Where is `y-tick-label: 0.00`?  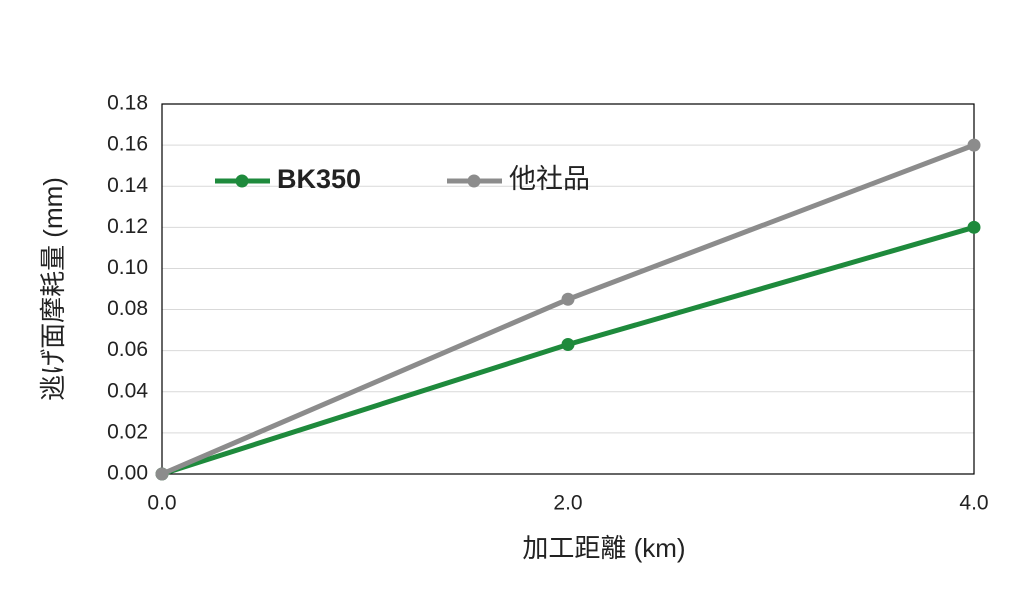
y-tick-label: 0.00 is located at coordinates (127, 473).